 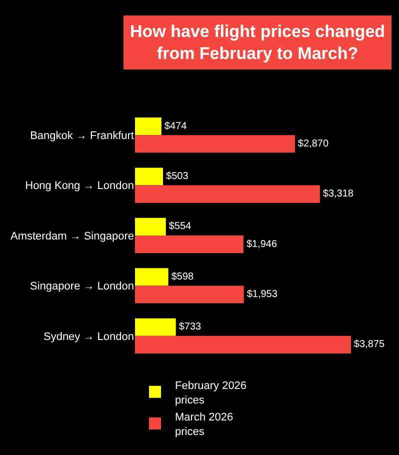 I want to click on y-tick-label: Hong Kong → London, so click(x=79, y=186).